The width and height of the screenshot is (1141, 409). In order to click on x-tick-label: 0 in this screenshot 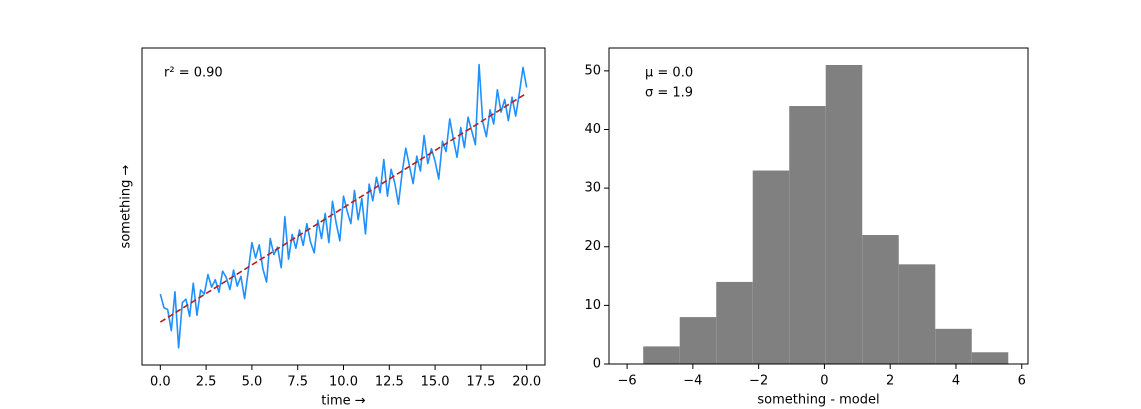, I will do `click(824, 381)`.